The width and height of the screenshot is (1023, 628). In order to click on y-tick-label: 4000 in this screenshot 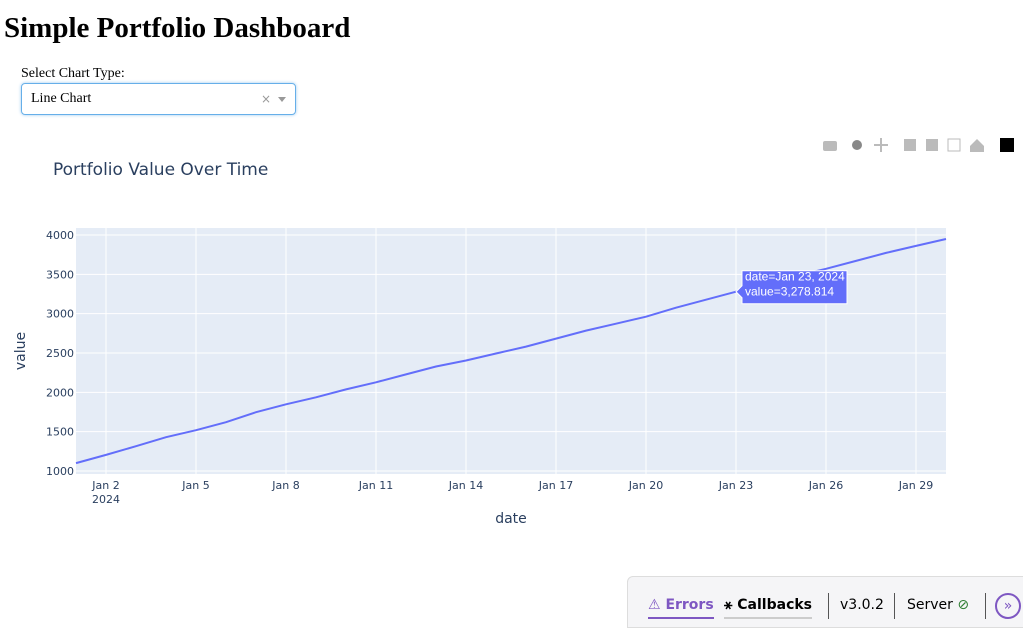, I will do `click(60, 235)`.